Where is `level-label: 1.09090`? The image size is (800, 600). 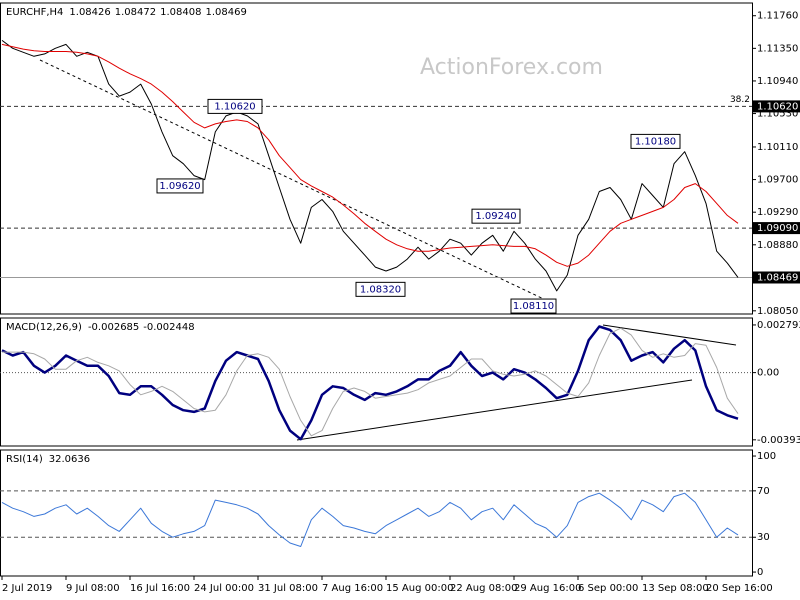 level-label: 1.09090 is located at coordinates (777, 228).